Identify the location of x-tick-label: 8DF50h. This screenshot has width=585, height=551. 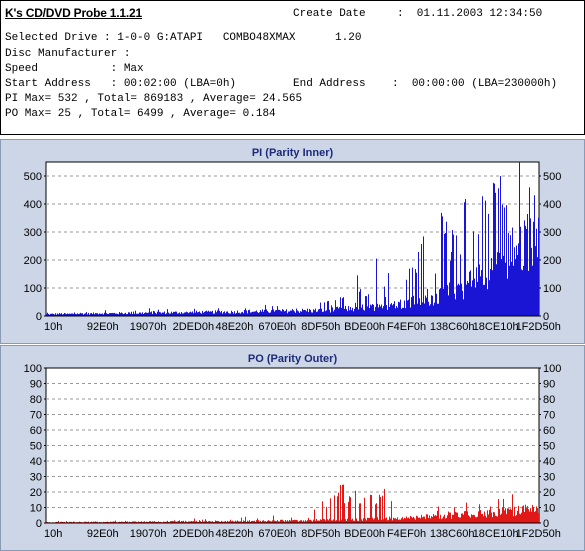
(320, 327).